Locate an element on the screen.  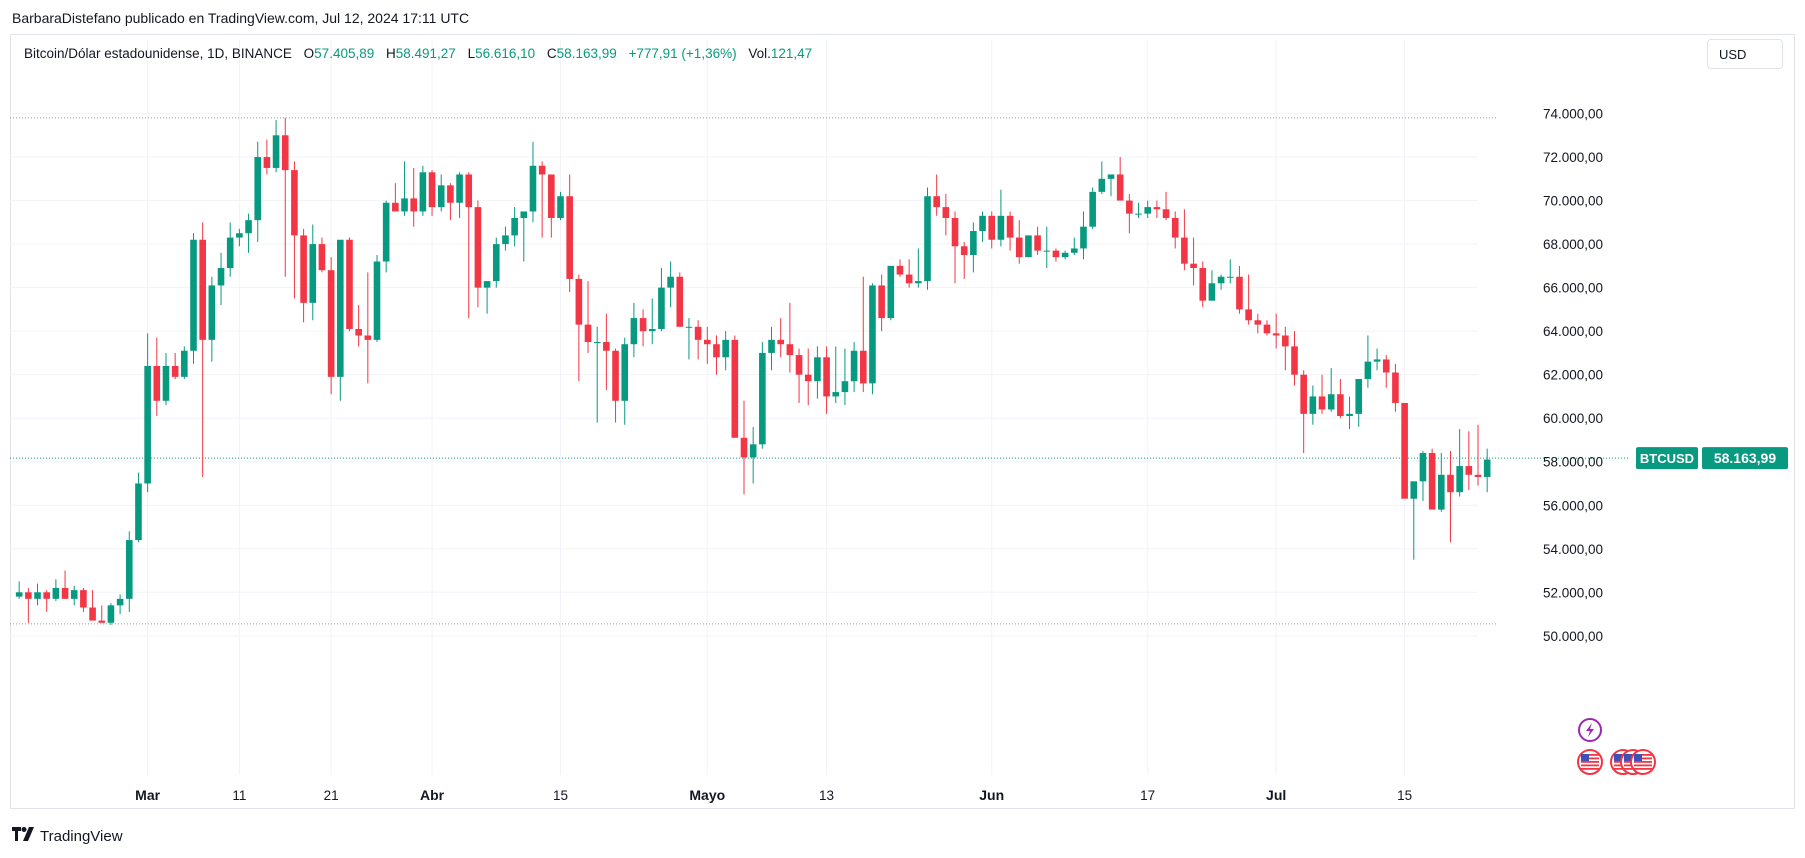
high-label: H is located at coordinates (391, 53).